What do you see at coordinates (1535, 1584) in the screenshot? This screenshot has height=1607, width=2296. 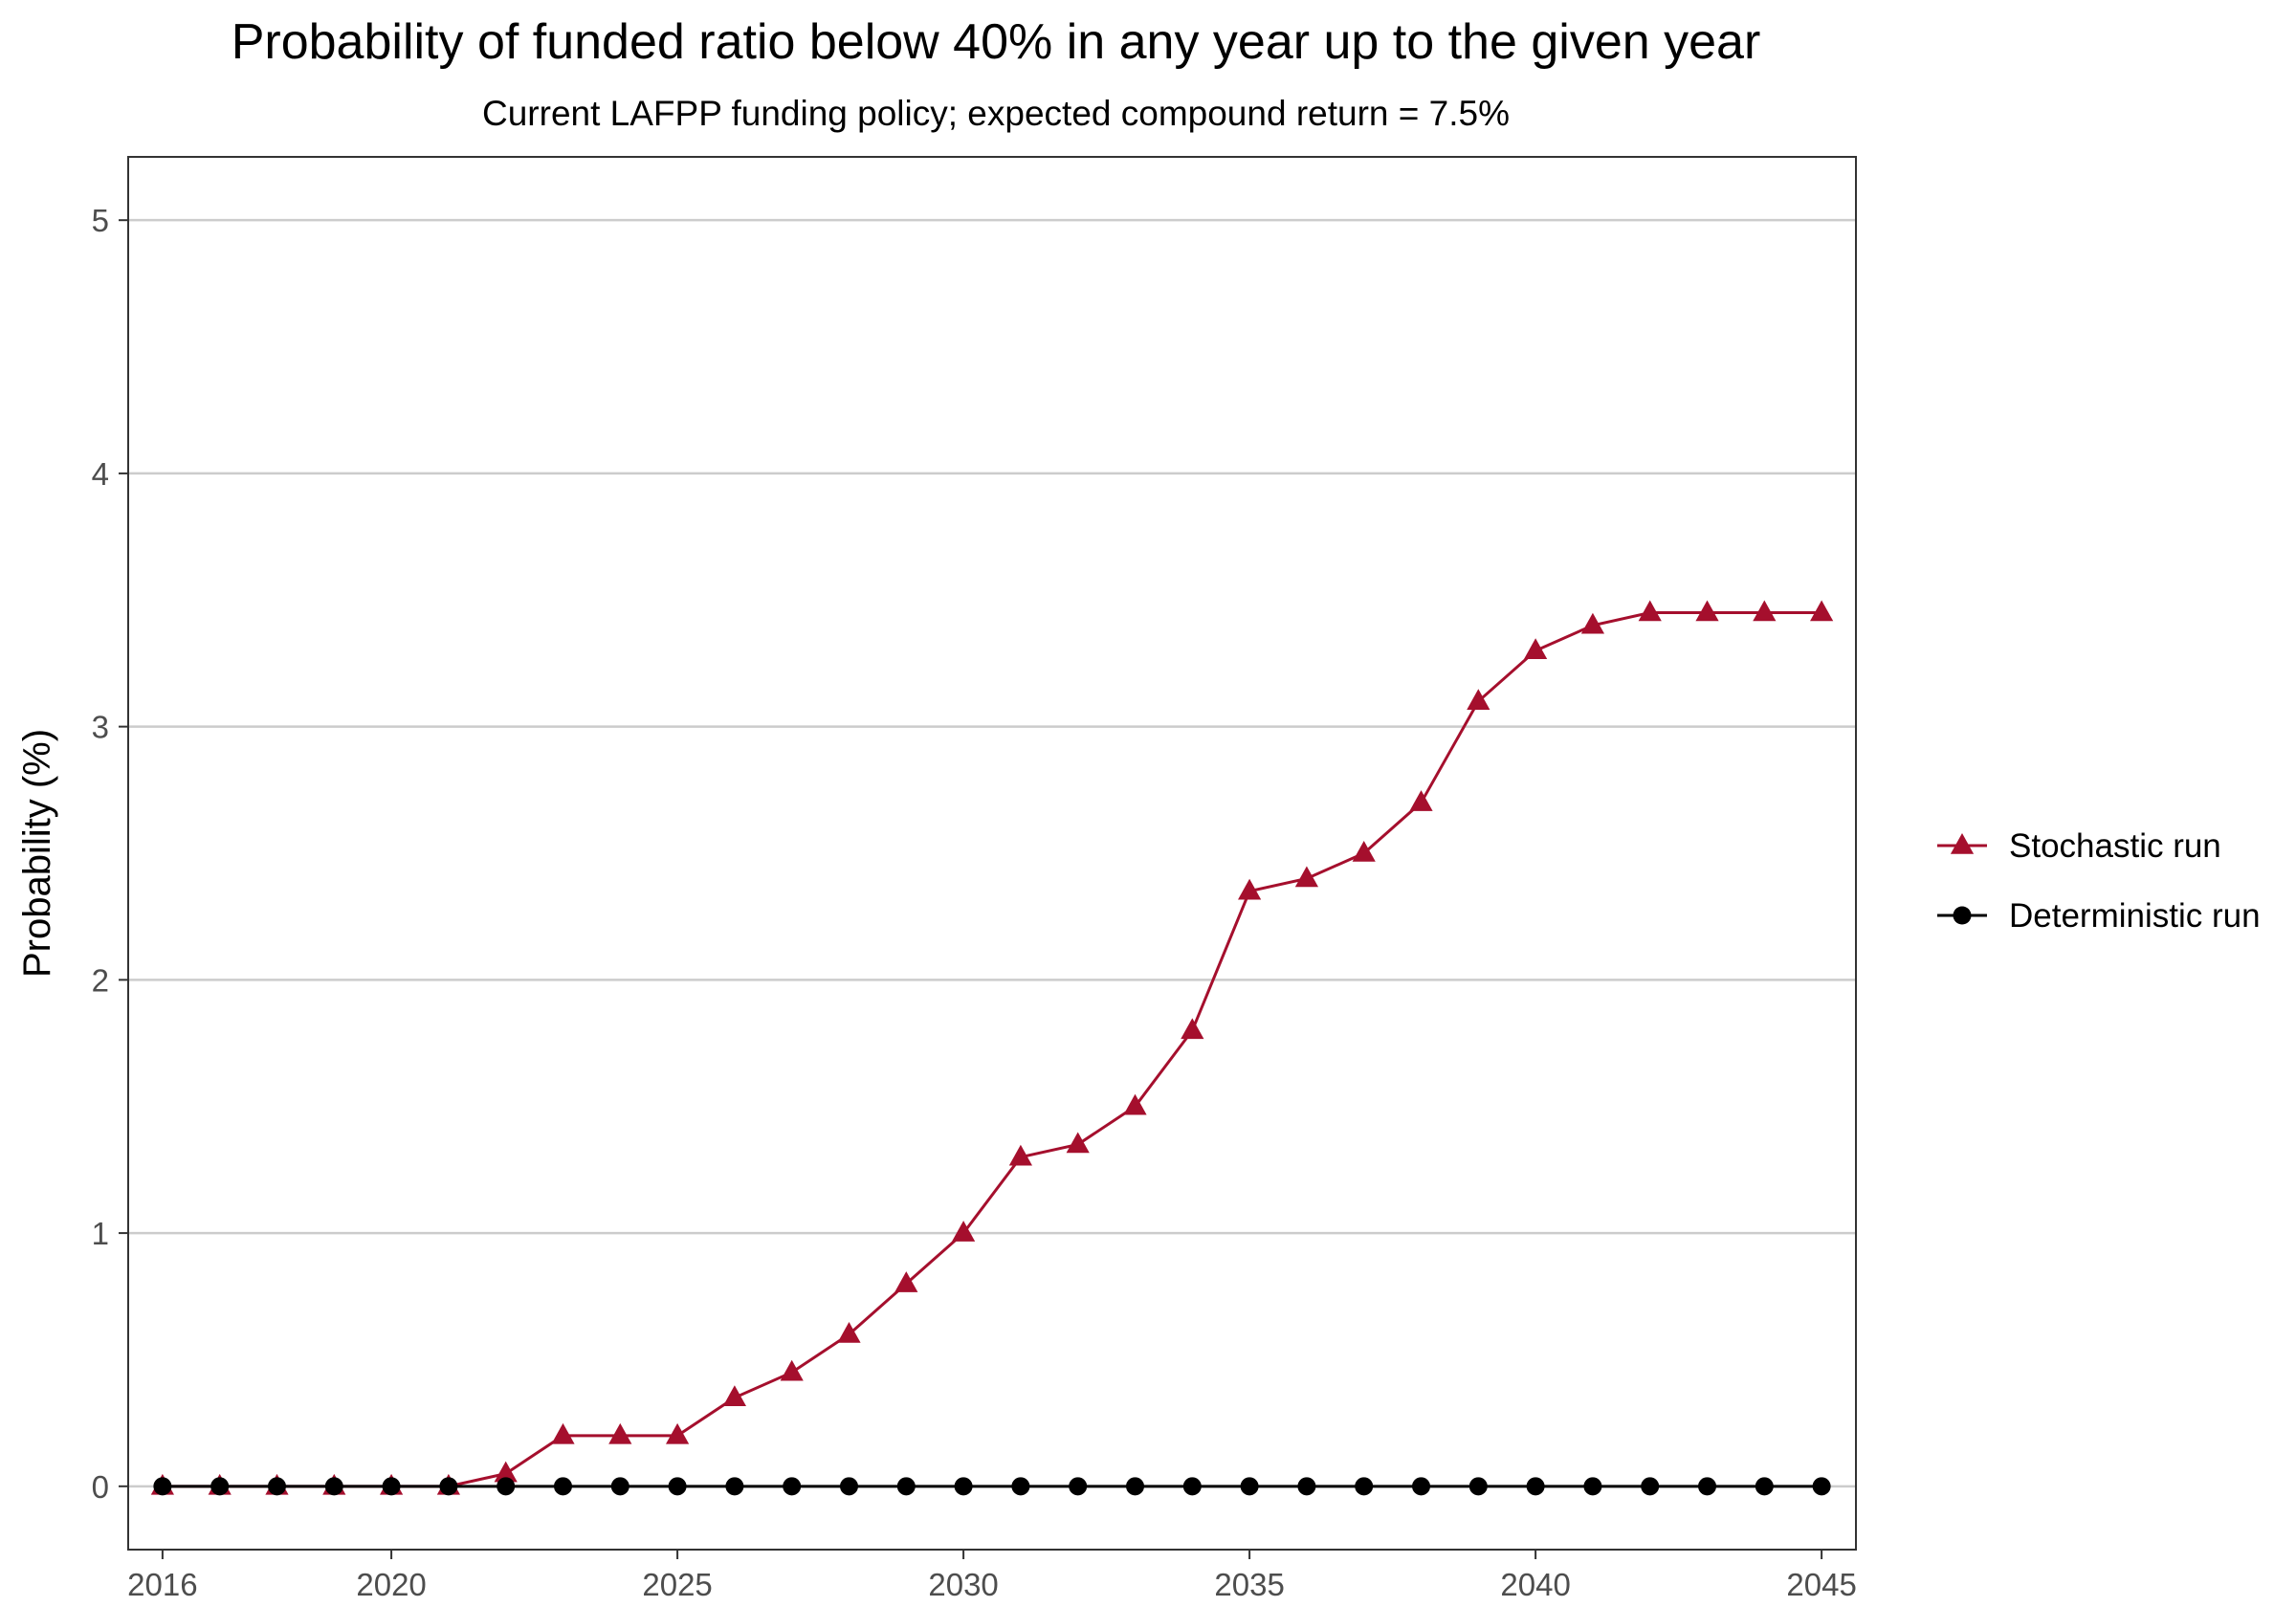 I see `x-tick-label: 2040` at bounding box center [1535, 1584].